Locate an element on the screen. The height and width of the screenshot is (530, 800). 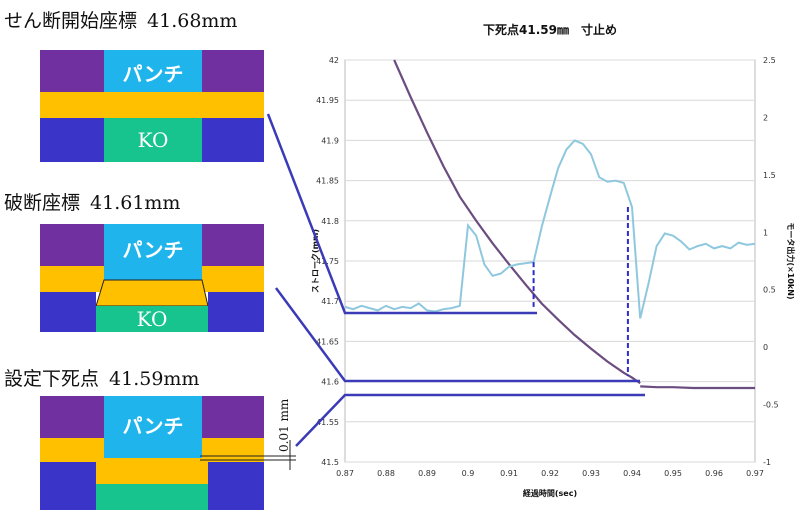
y-tick-label: 41.5 is located at coordinates (330, 462).